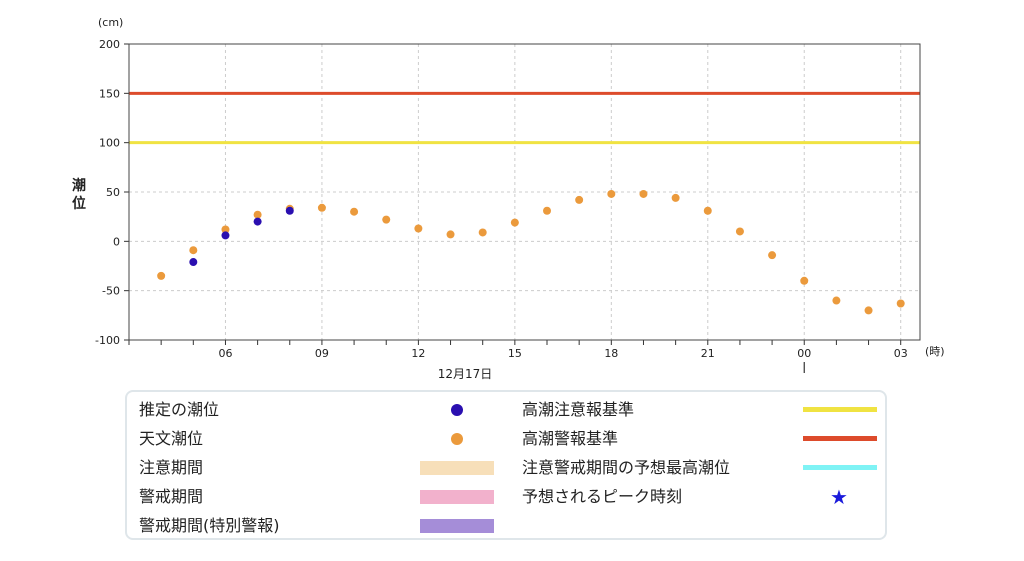 Image resolution: width=1024 pixels, height=561 pixels. Describe the element at coordinates (171, 438) in the screenshot. I see `legend-label: 天文潮位` at that location.